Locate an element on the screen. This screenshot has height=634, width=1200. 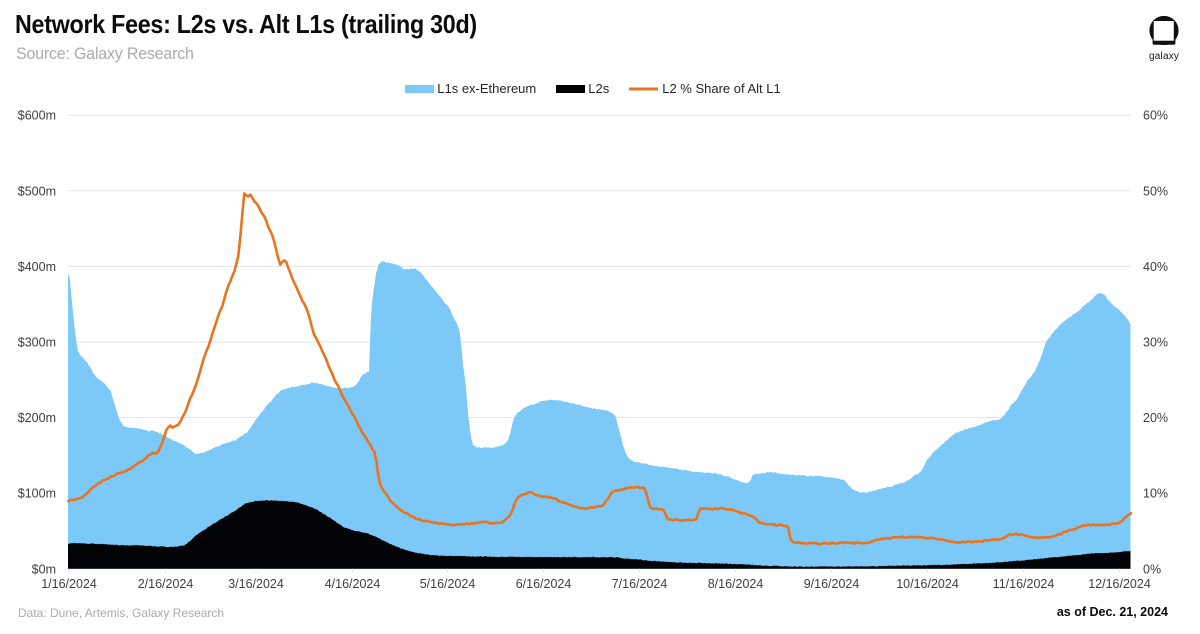
svg-text: 12/16/2024 is located at coordinates (1119, 584).